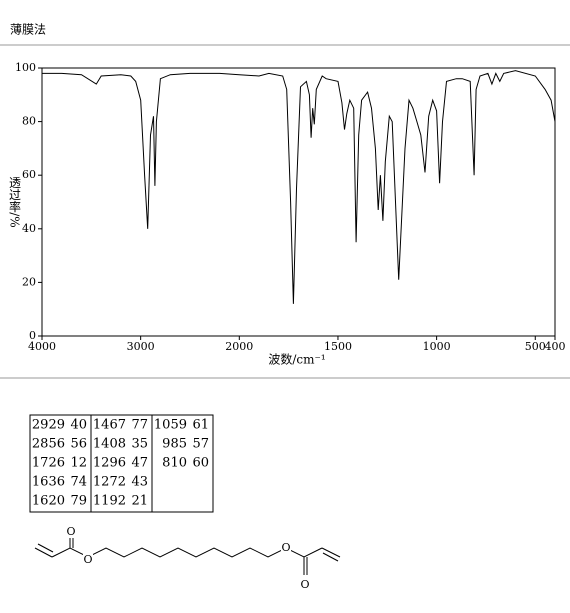  Describe the element at coordinates (29, 281) in the screenshot. I see `y-tick-label: 20` at that location.